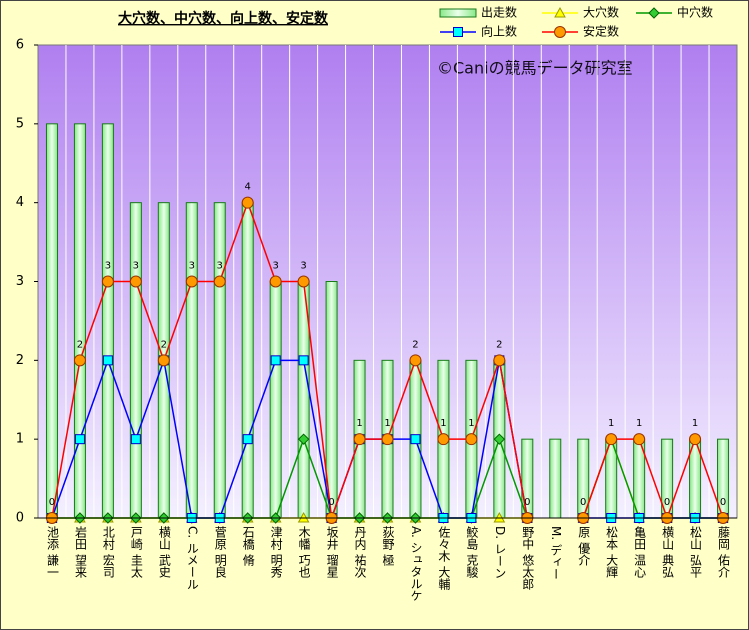 This screenshot has width=749, height=630. Describe the element at coordinates (108, 552) in the screenshot. I see `x-tick-label: 北村 宏司` at that location.